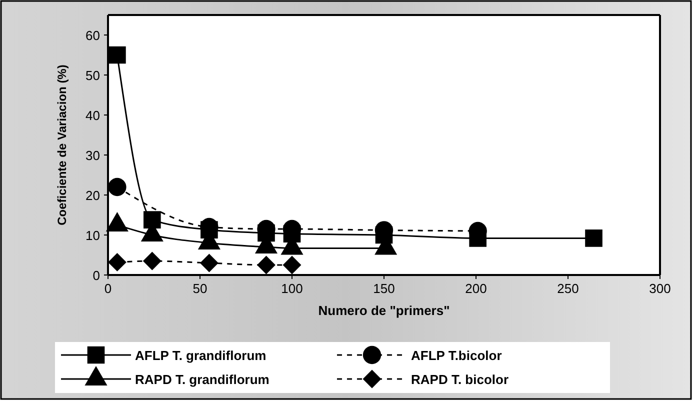 The height and width of the screenshot is (404, 700). What do you see at coordinates (200, 288) in the screenshot?
I see `x-tick-label: 50` at bounding box center [200, 288].